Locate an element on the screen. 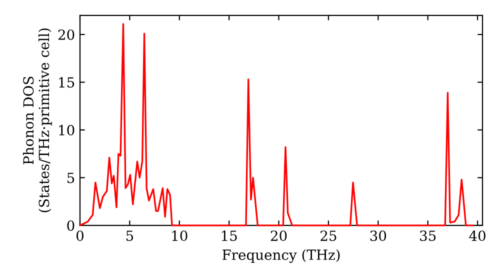  y-tick-label: 5 is located at coordinates (70, 178).